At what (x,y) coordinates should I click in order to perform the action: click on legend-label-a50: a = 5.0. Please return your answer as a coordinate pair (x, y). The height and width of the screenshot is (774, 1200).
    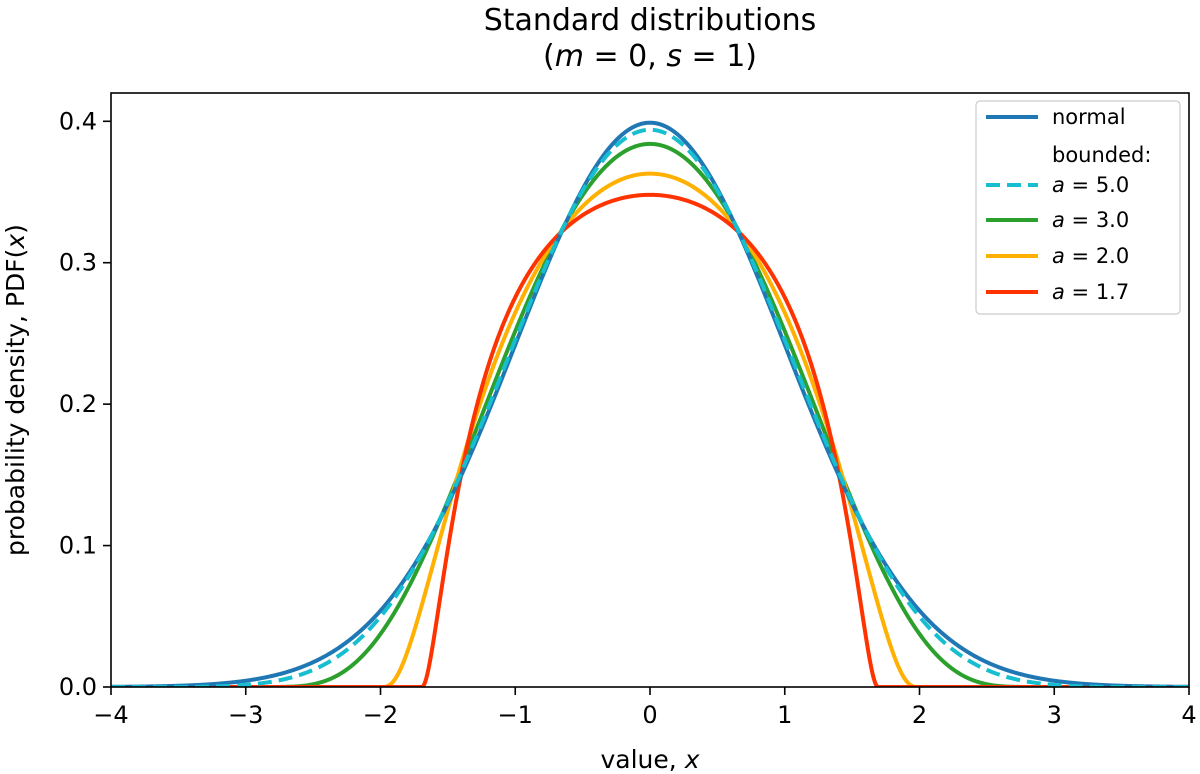
    Looking at the image, I should click on (1090, 185).